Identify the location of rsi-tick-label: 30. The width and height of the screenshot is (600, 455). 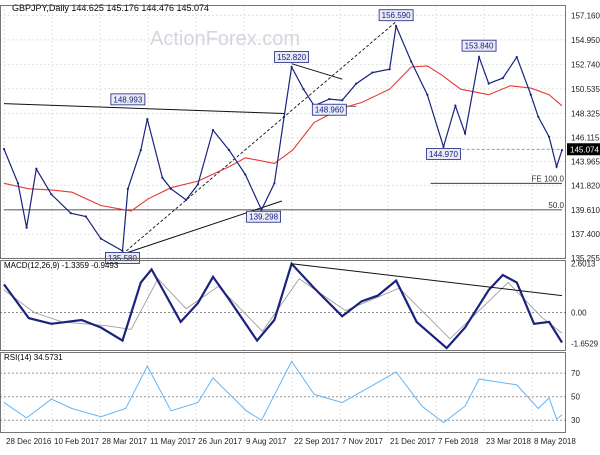
(575, 420).